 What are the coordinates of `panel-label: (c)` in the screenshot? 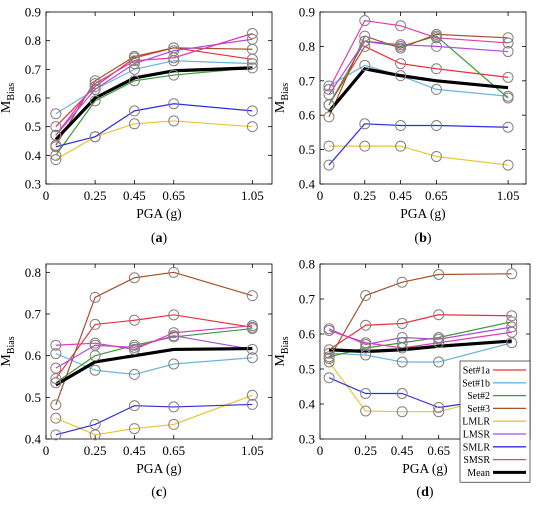 It's located at (159, 492).